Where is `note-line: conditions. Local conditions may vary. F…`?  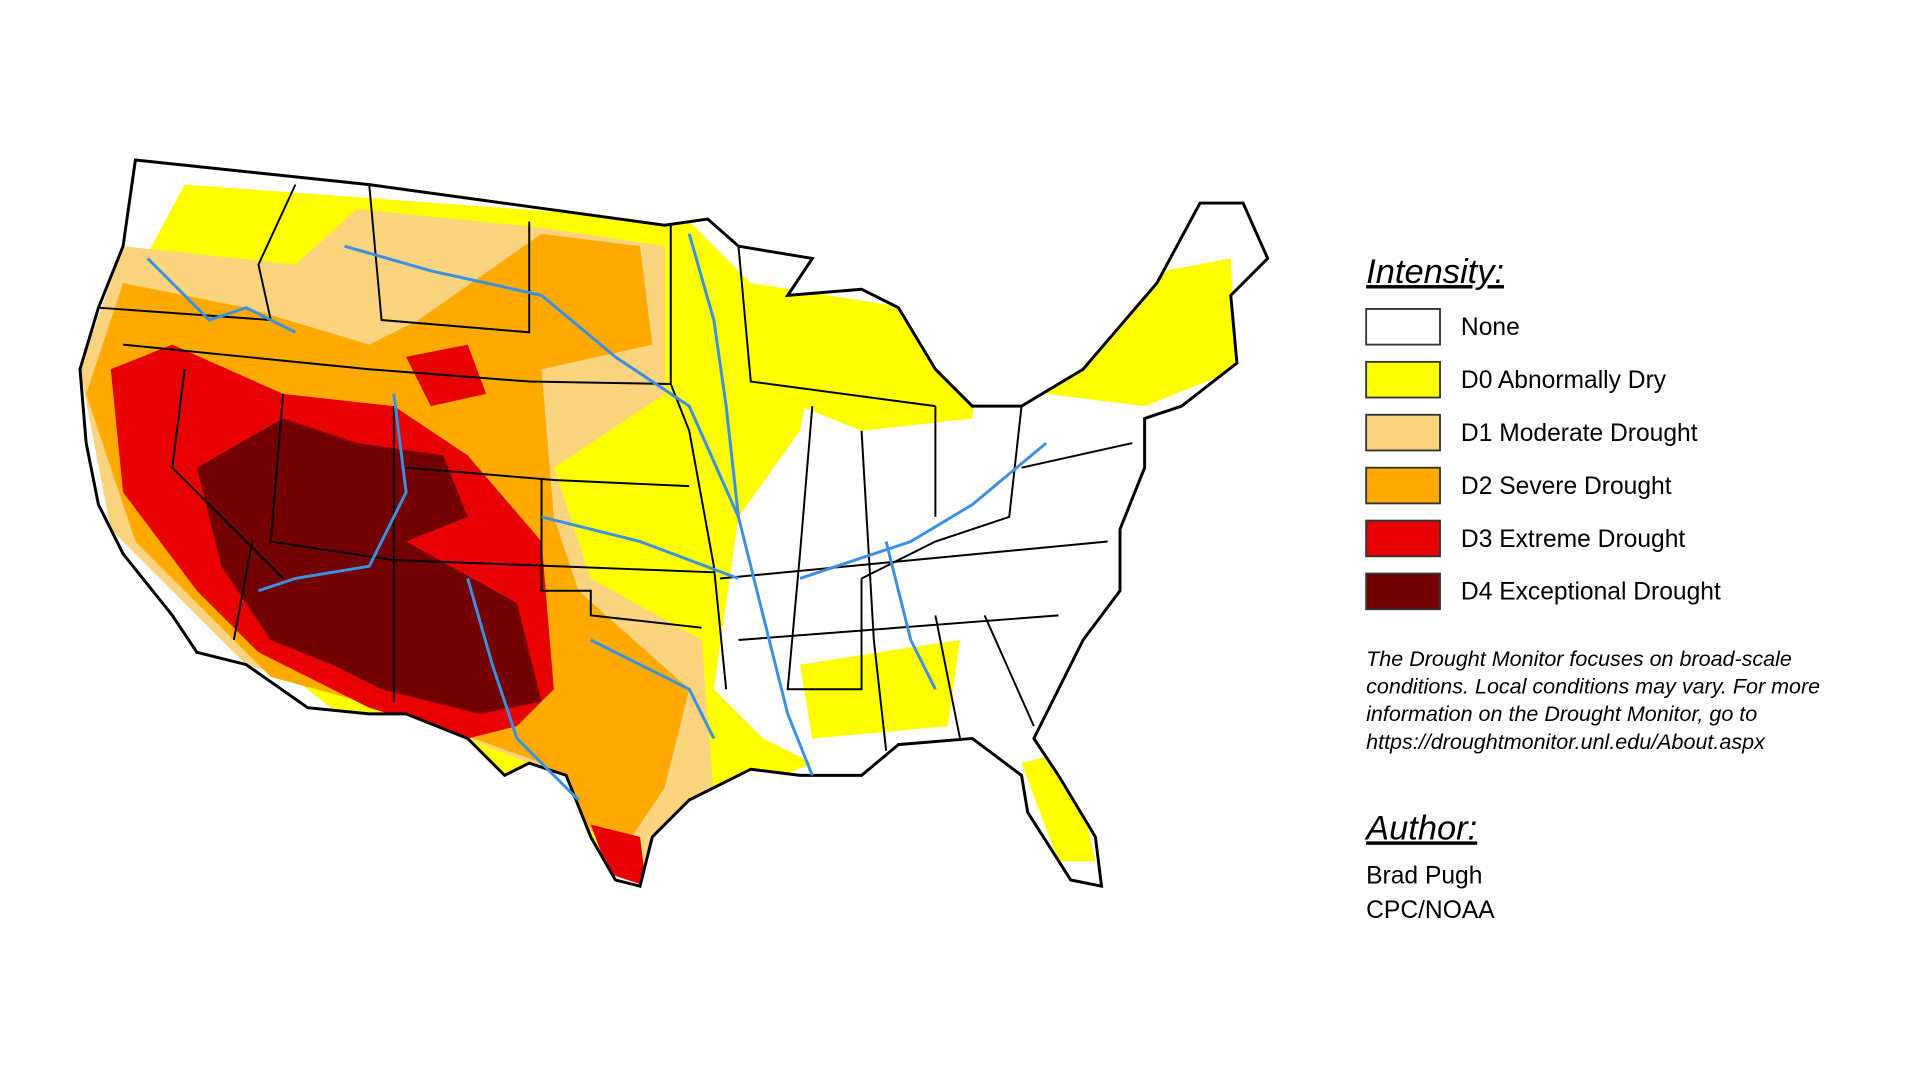
note-line: conditions. Local conditions may vary. F… is located at coordinates (1593, 687).